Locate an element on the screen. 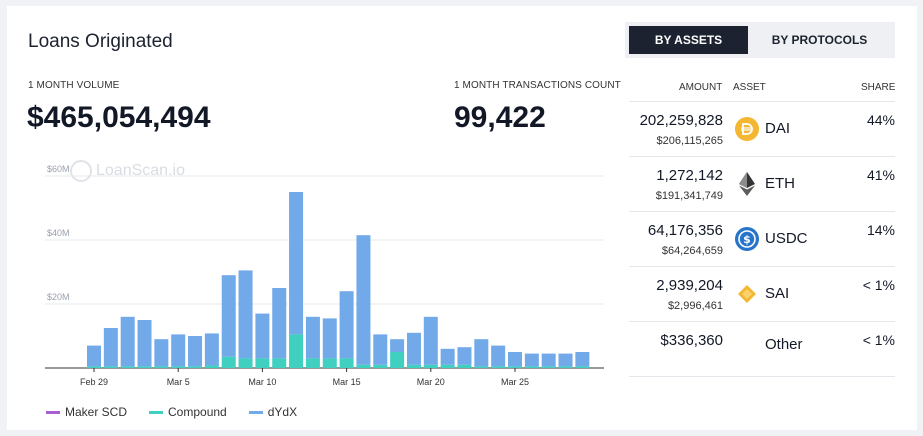  volume-value: $465,054,494 is located at coordinates (119, 117).